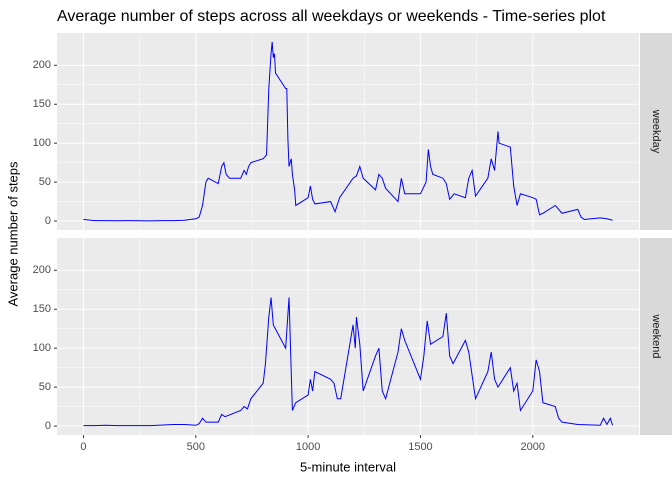  Describe the element at coordinates (308, 447) in the screenshot. I see `x-tick-label: 1000` at that location.